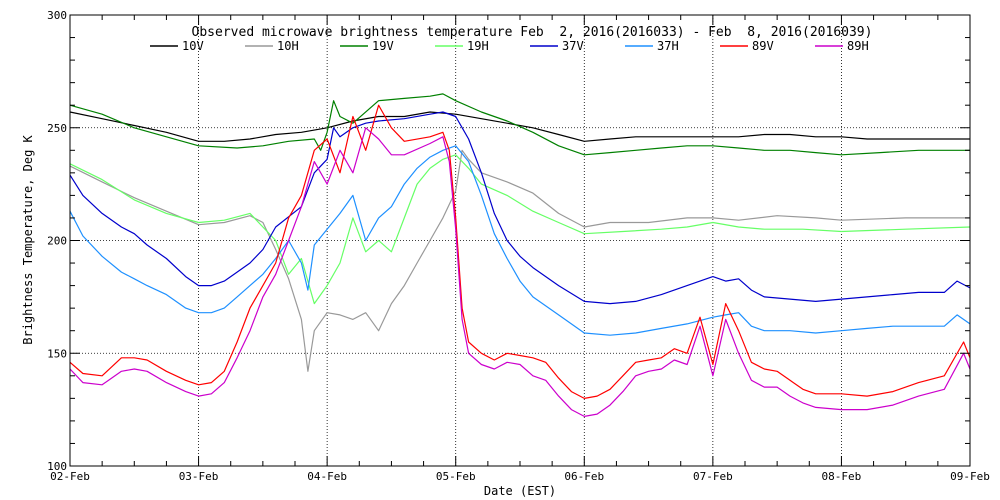  What do you see at coordinates (763, 46) in the screenshot?
I see `legend-label-89v: 89V` at bounding box center [763, 46].